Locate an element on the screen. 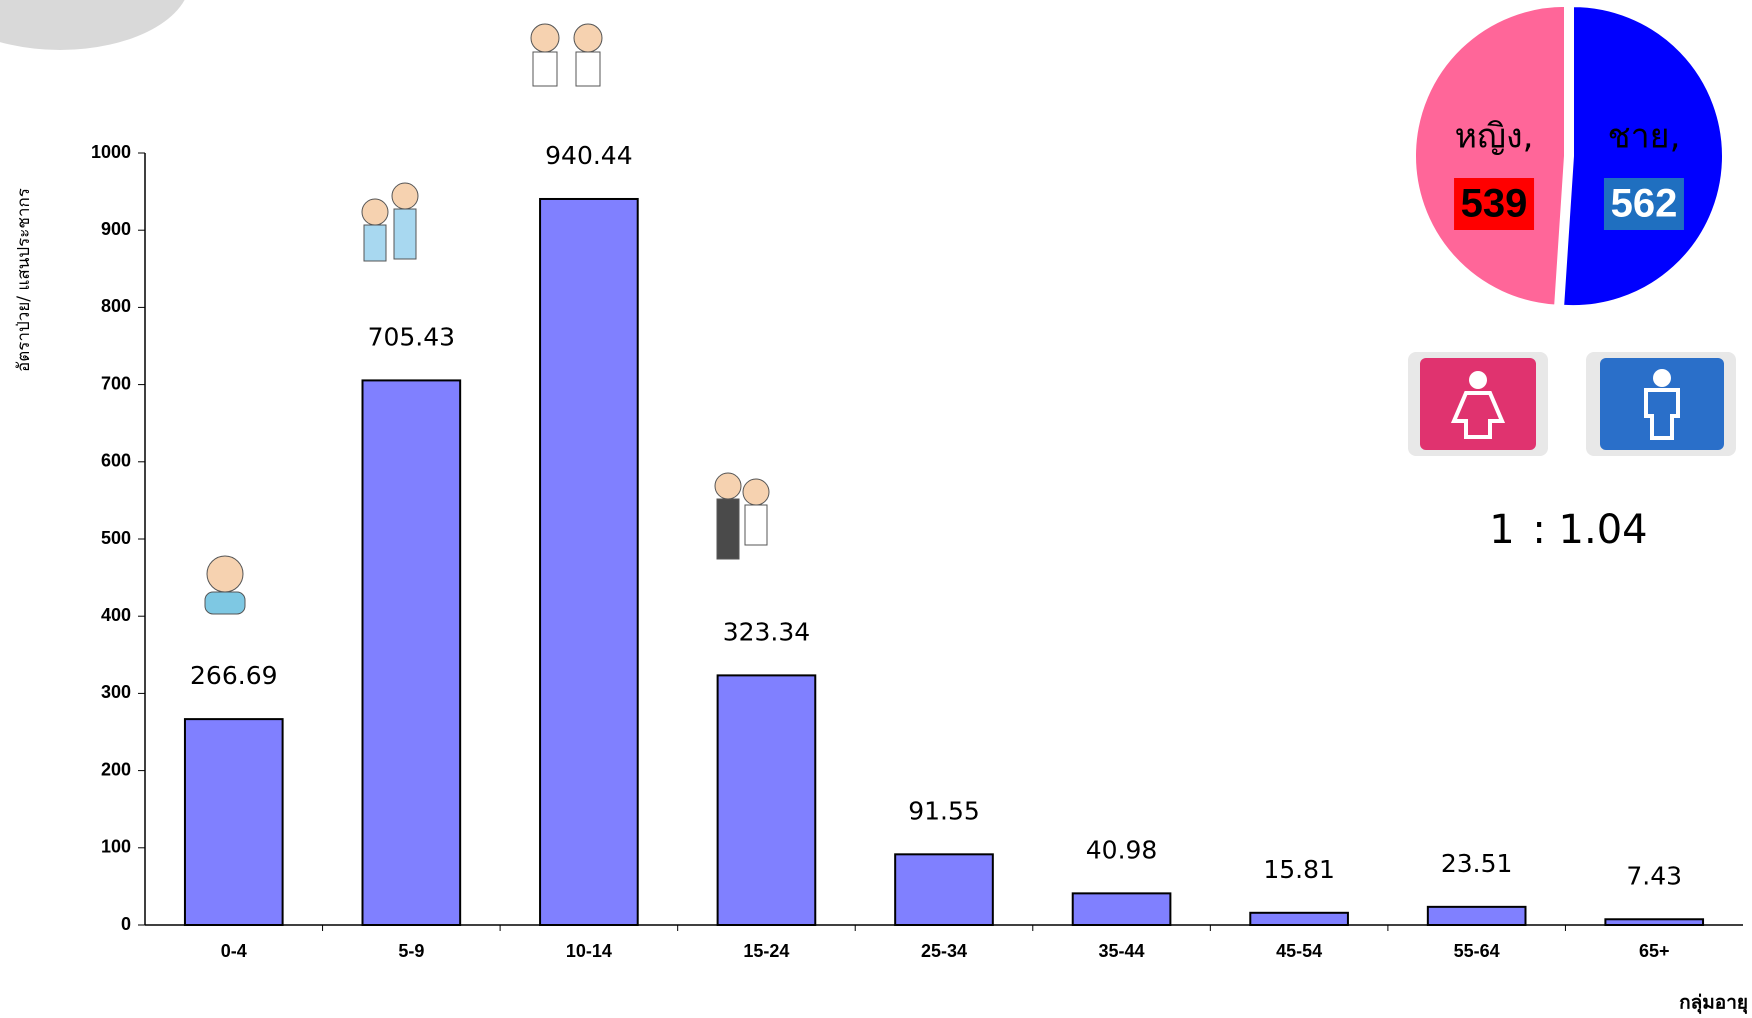 The height and width of the screenshot is (1018, 1752). value-label: 7.43 is located at coordinates (1654, 875).